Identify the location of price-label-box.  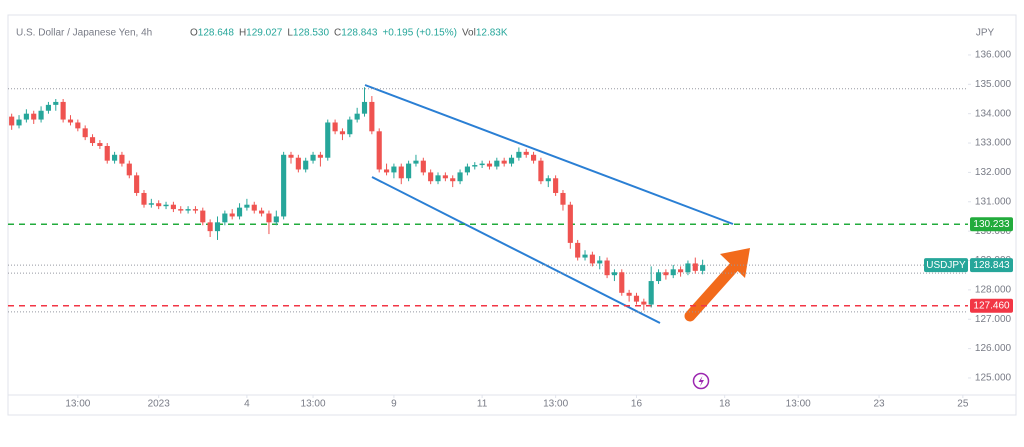
(991, 265).